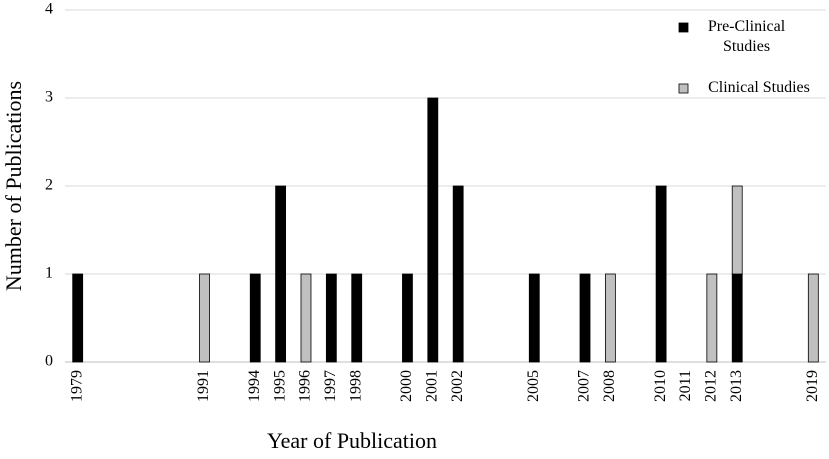  Describe the element at coordinates (457, 386) in the screenshot. I see `x-tick-label: 2002` at that location.